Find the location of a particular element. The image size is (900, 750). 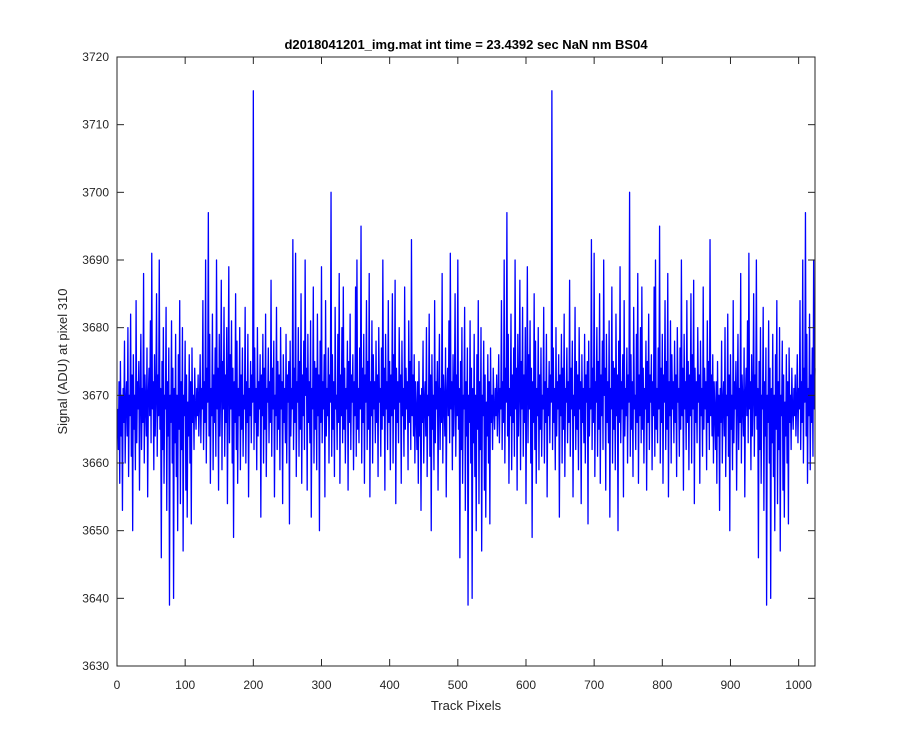

x-tick-label: 0 is located at coordinates (117, 685).